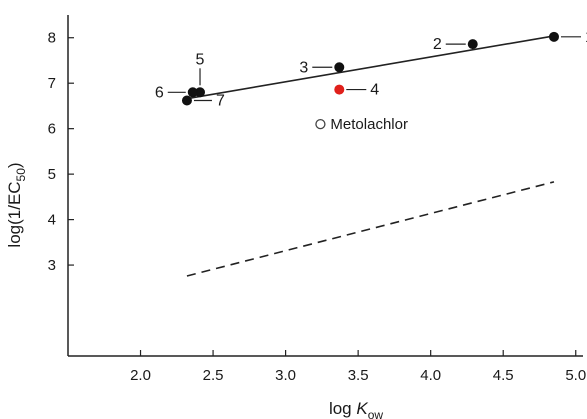  What do you see at coordinates (52, 83) in the screenshot?
I see `y-tick-label: 7` at bounding box center [52, 83].